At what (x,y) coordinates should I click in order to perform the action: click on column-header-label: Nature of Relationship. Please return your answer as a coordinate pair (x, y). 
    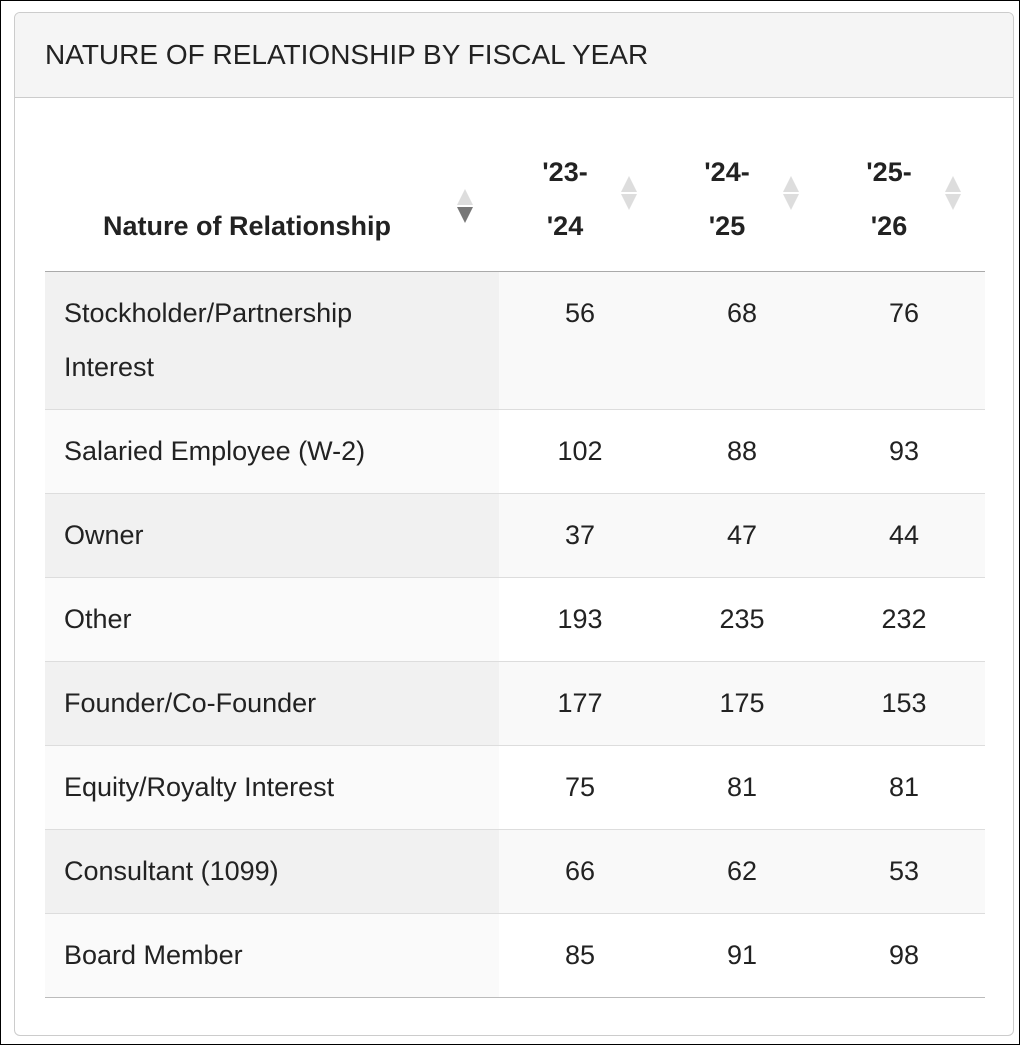
    Looking at the image, I should click on (247, 226).